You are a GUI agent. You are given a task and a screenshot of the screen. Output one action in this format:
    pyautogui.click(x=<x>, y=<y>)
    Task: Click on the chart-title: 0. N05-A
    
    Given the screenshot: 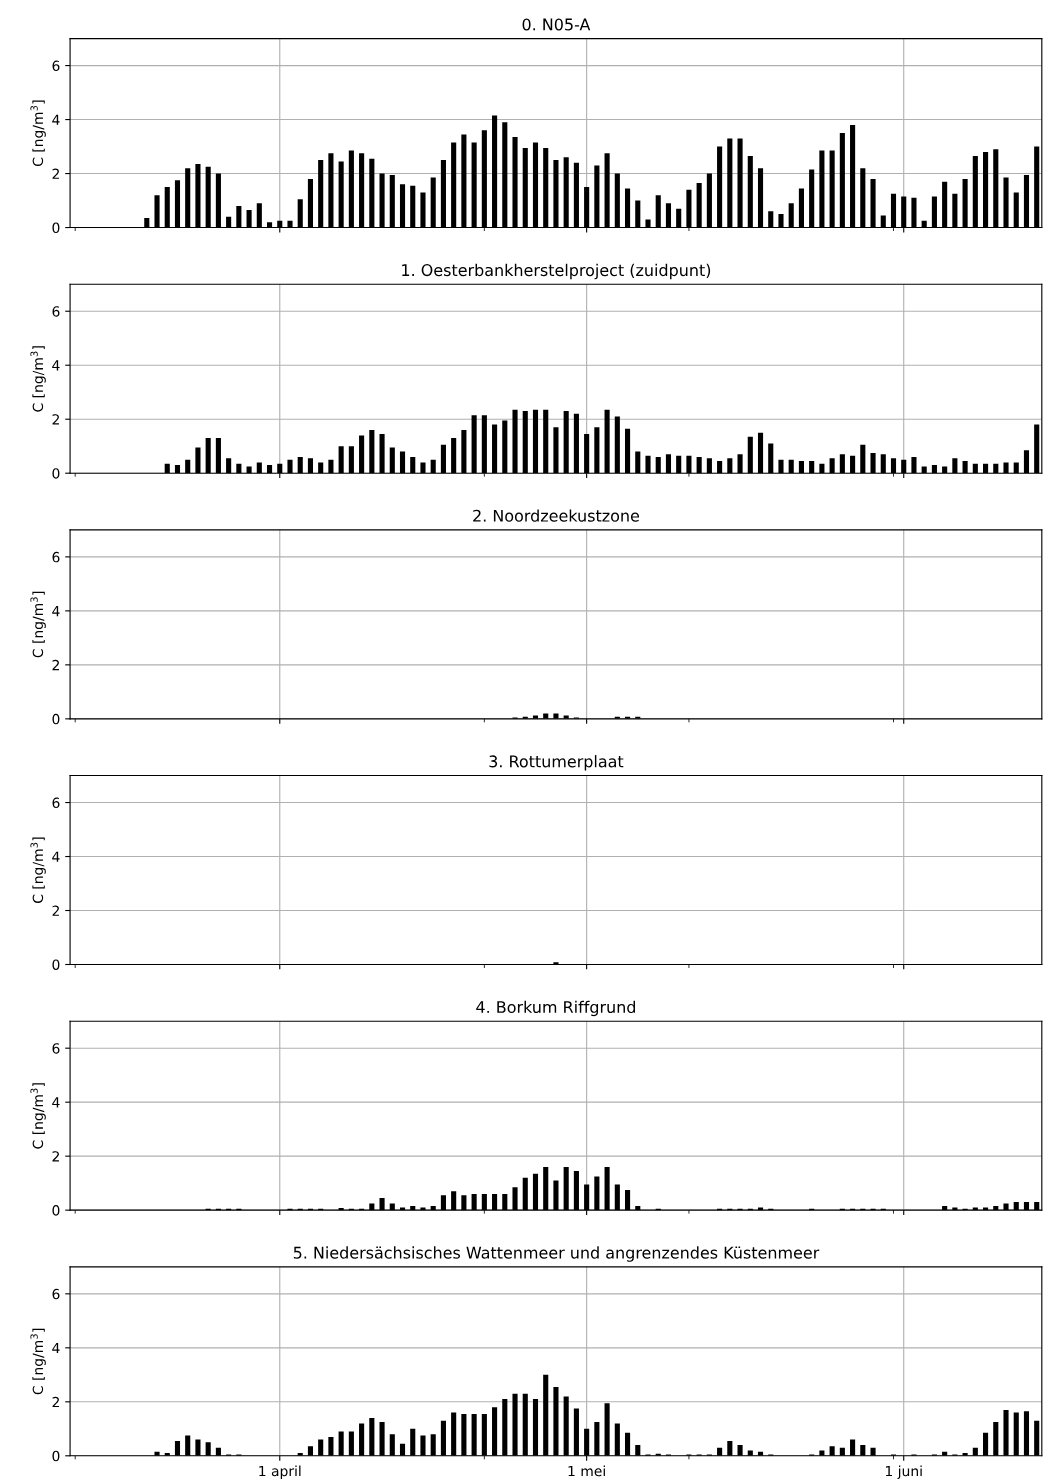 What is the action you would take?
    pyautogui.click(x=556, y=24)
    